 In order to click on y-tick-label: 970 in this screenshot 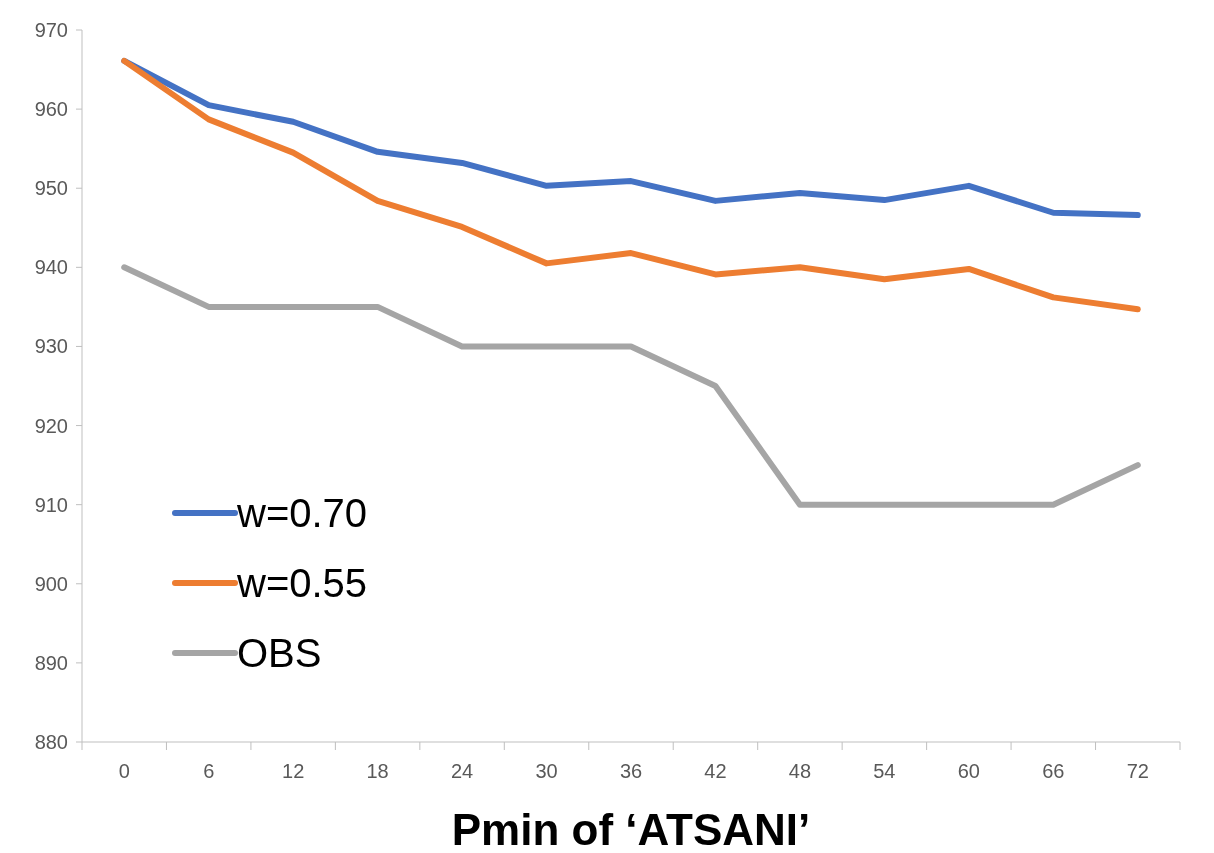, I will do `click(51, 30)`.